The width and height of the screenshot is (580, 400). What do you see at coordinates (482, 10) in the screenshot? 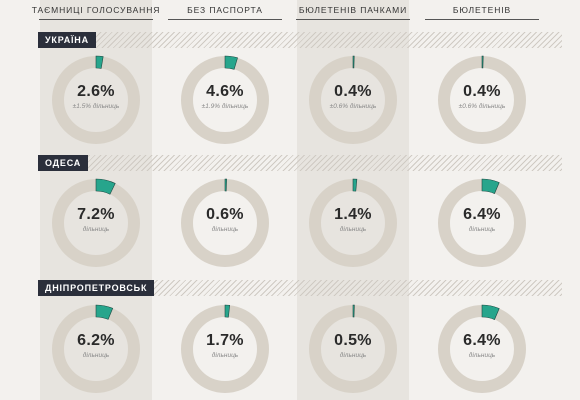
I see `column-header: БЮЛЕТЕНІВ` at bounding box center [482, 10].